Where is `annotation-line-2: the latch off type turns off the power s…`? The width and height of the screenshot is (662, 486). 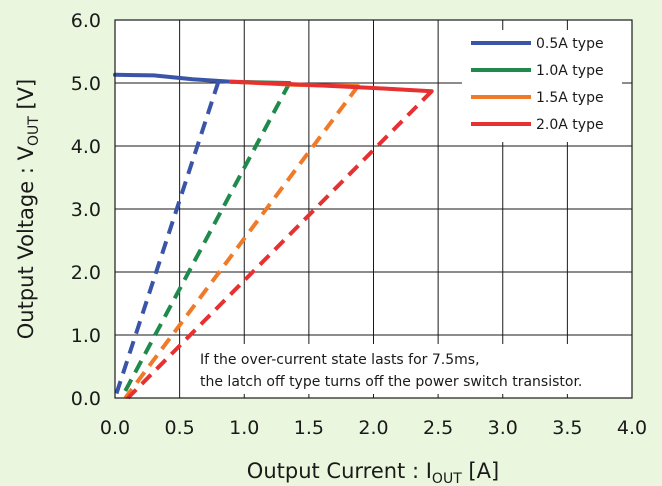 annotation-line-2: the latch off type turns off the power s… is located at coordinates (391, 382).